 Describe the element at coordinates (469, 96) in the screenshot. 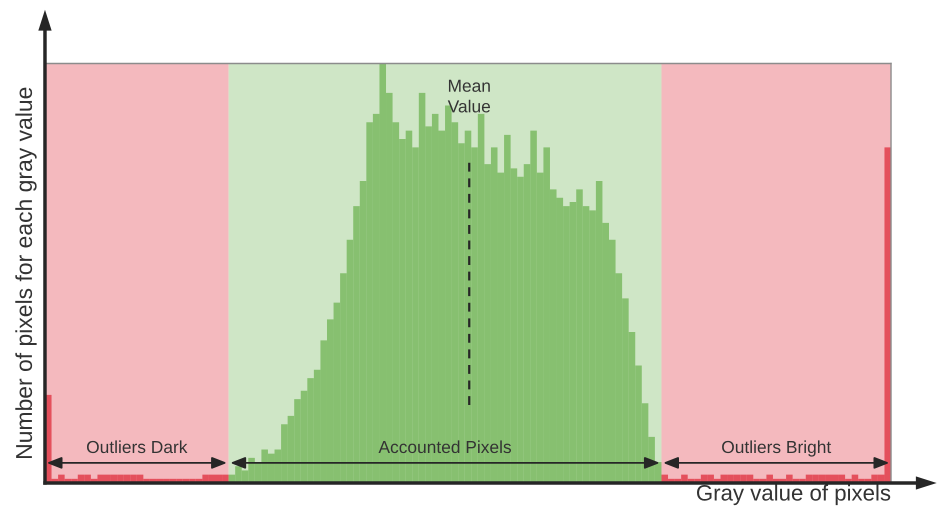

I see `annotation: Mean Value` at that location.